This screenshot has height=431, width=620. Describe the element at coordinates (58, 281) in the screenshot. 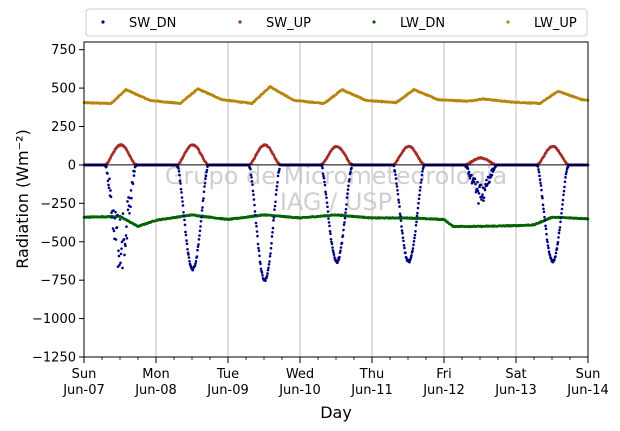

I see `y-tick-label: −750` at that location.